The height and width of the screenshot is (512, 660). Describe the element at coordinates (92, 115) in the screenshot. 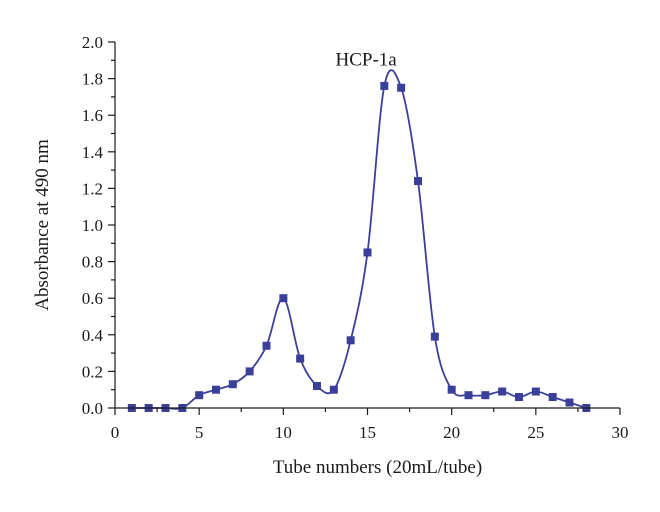

I see `y-tick-label: 1.6` at that location.